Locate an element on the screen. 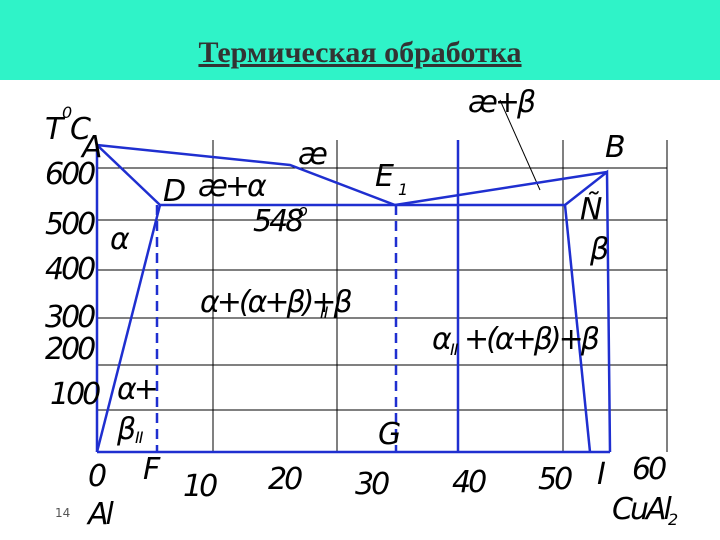 The image size is (720, 540). point: I is located at coordinates (601, 474).